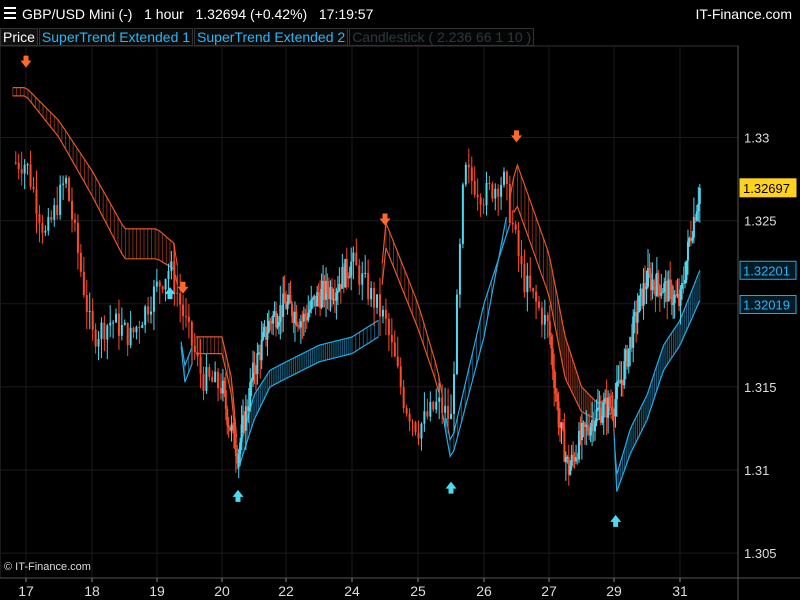  What do you see at coordinates (549, 591) in the screenshot?
I see `x-tick-label: 27` at bounding box center [549, 591].